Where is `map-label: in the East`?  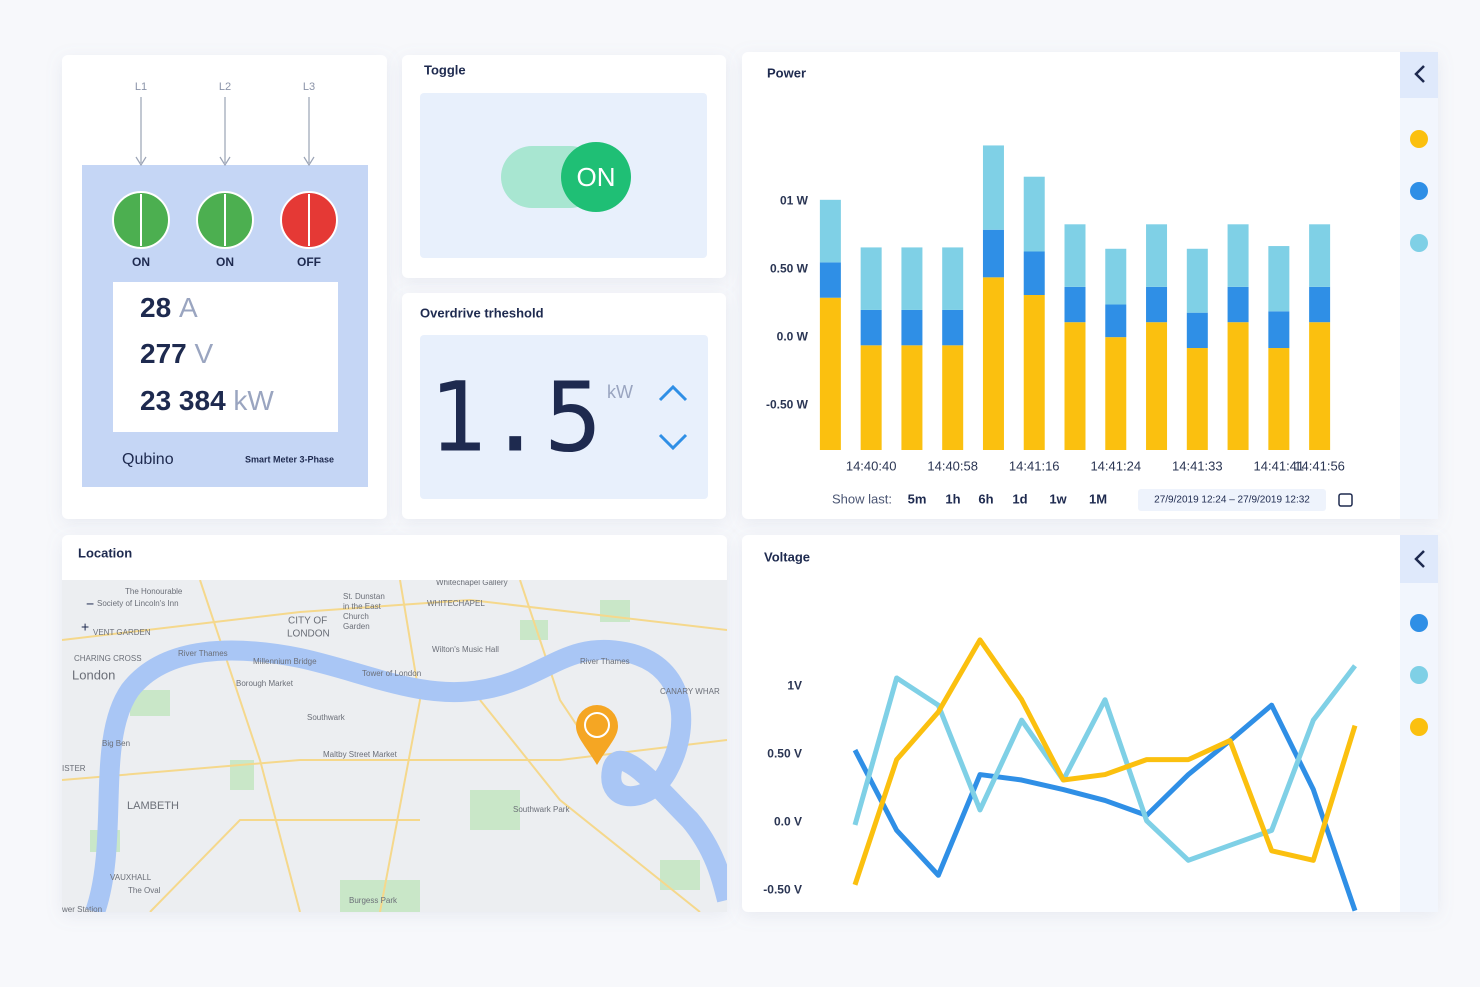 map-label: in the East is located at coordinates (362, 606).